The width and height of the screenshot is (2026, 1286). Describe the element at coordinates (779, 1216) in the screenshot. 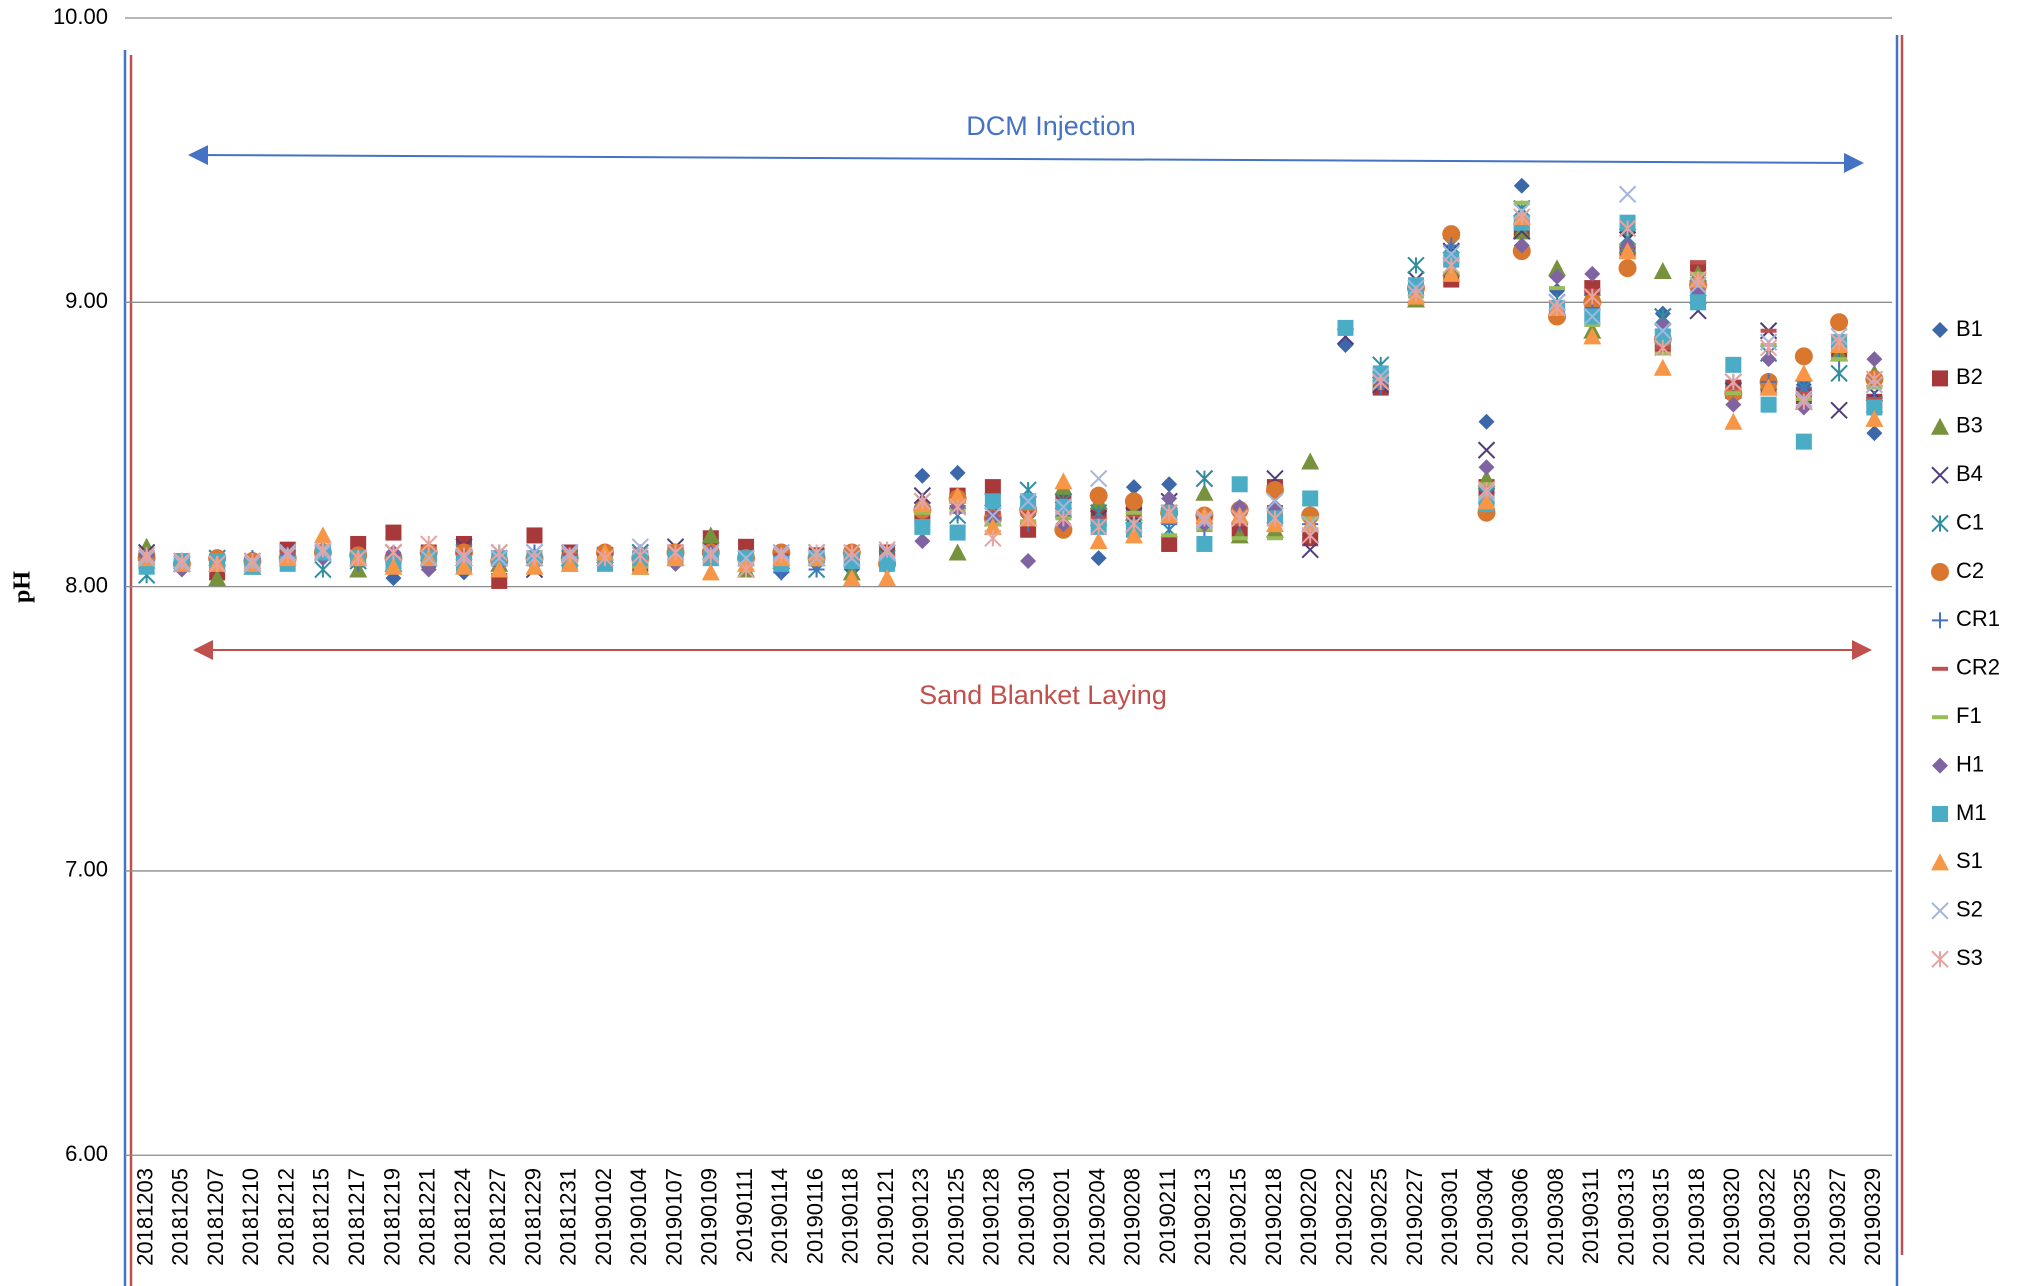

I see `x-tick-label: 20190114` at that location.